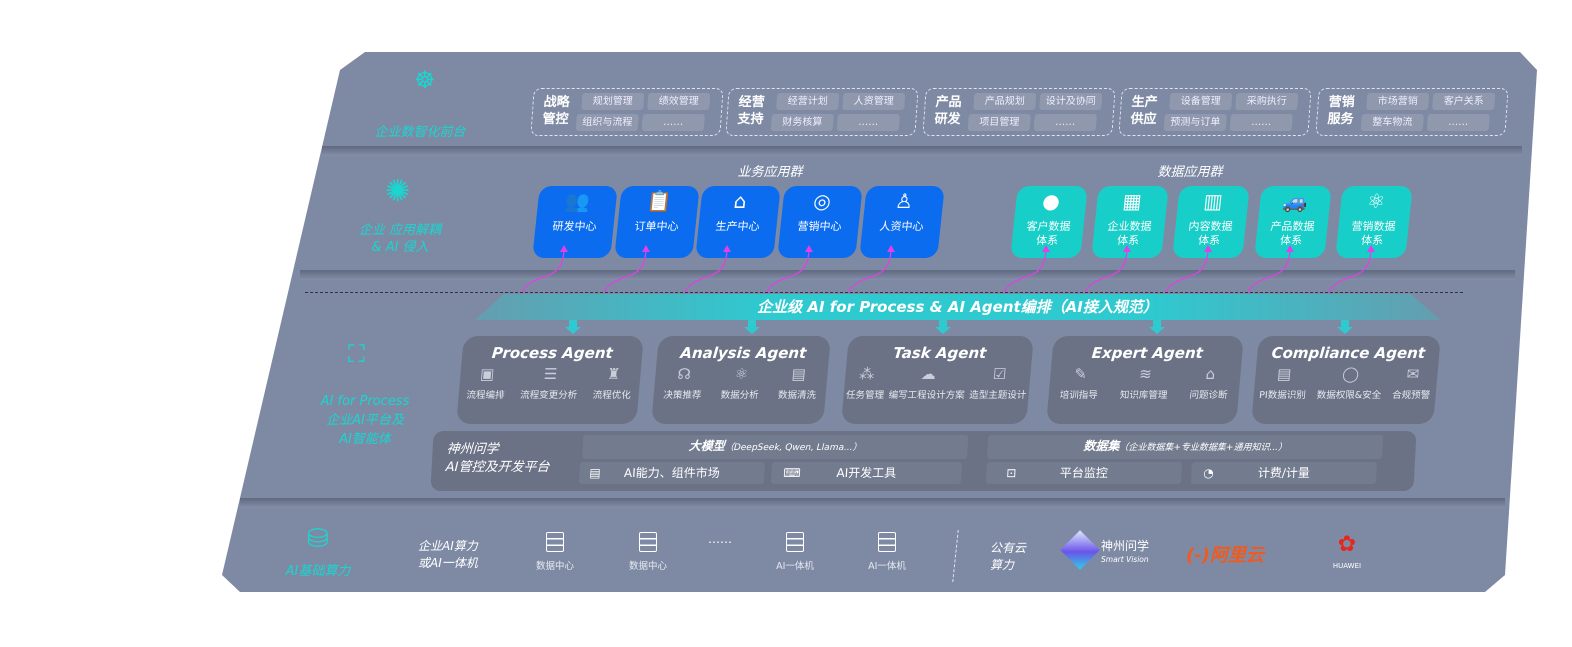 Image resolution: width=1572 pixels, height=647 pixels. What do you see at coordinates (1011, 473) in the screenshot?
I see `monitor-icon: ⊡` at bounding box center [1011, 473].